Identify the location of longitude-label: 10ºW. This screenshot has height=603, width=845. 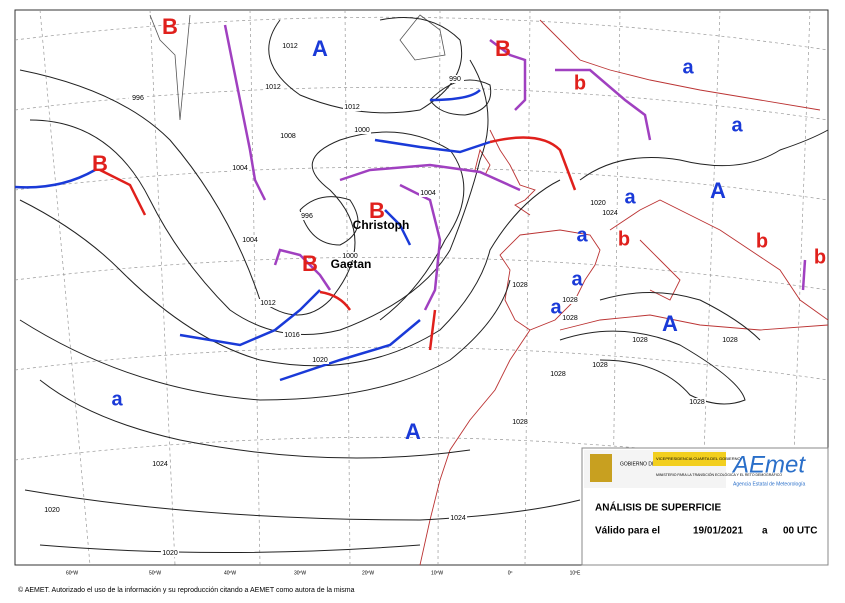
(437, 573).